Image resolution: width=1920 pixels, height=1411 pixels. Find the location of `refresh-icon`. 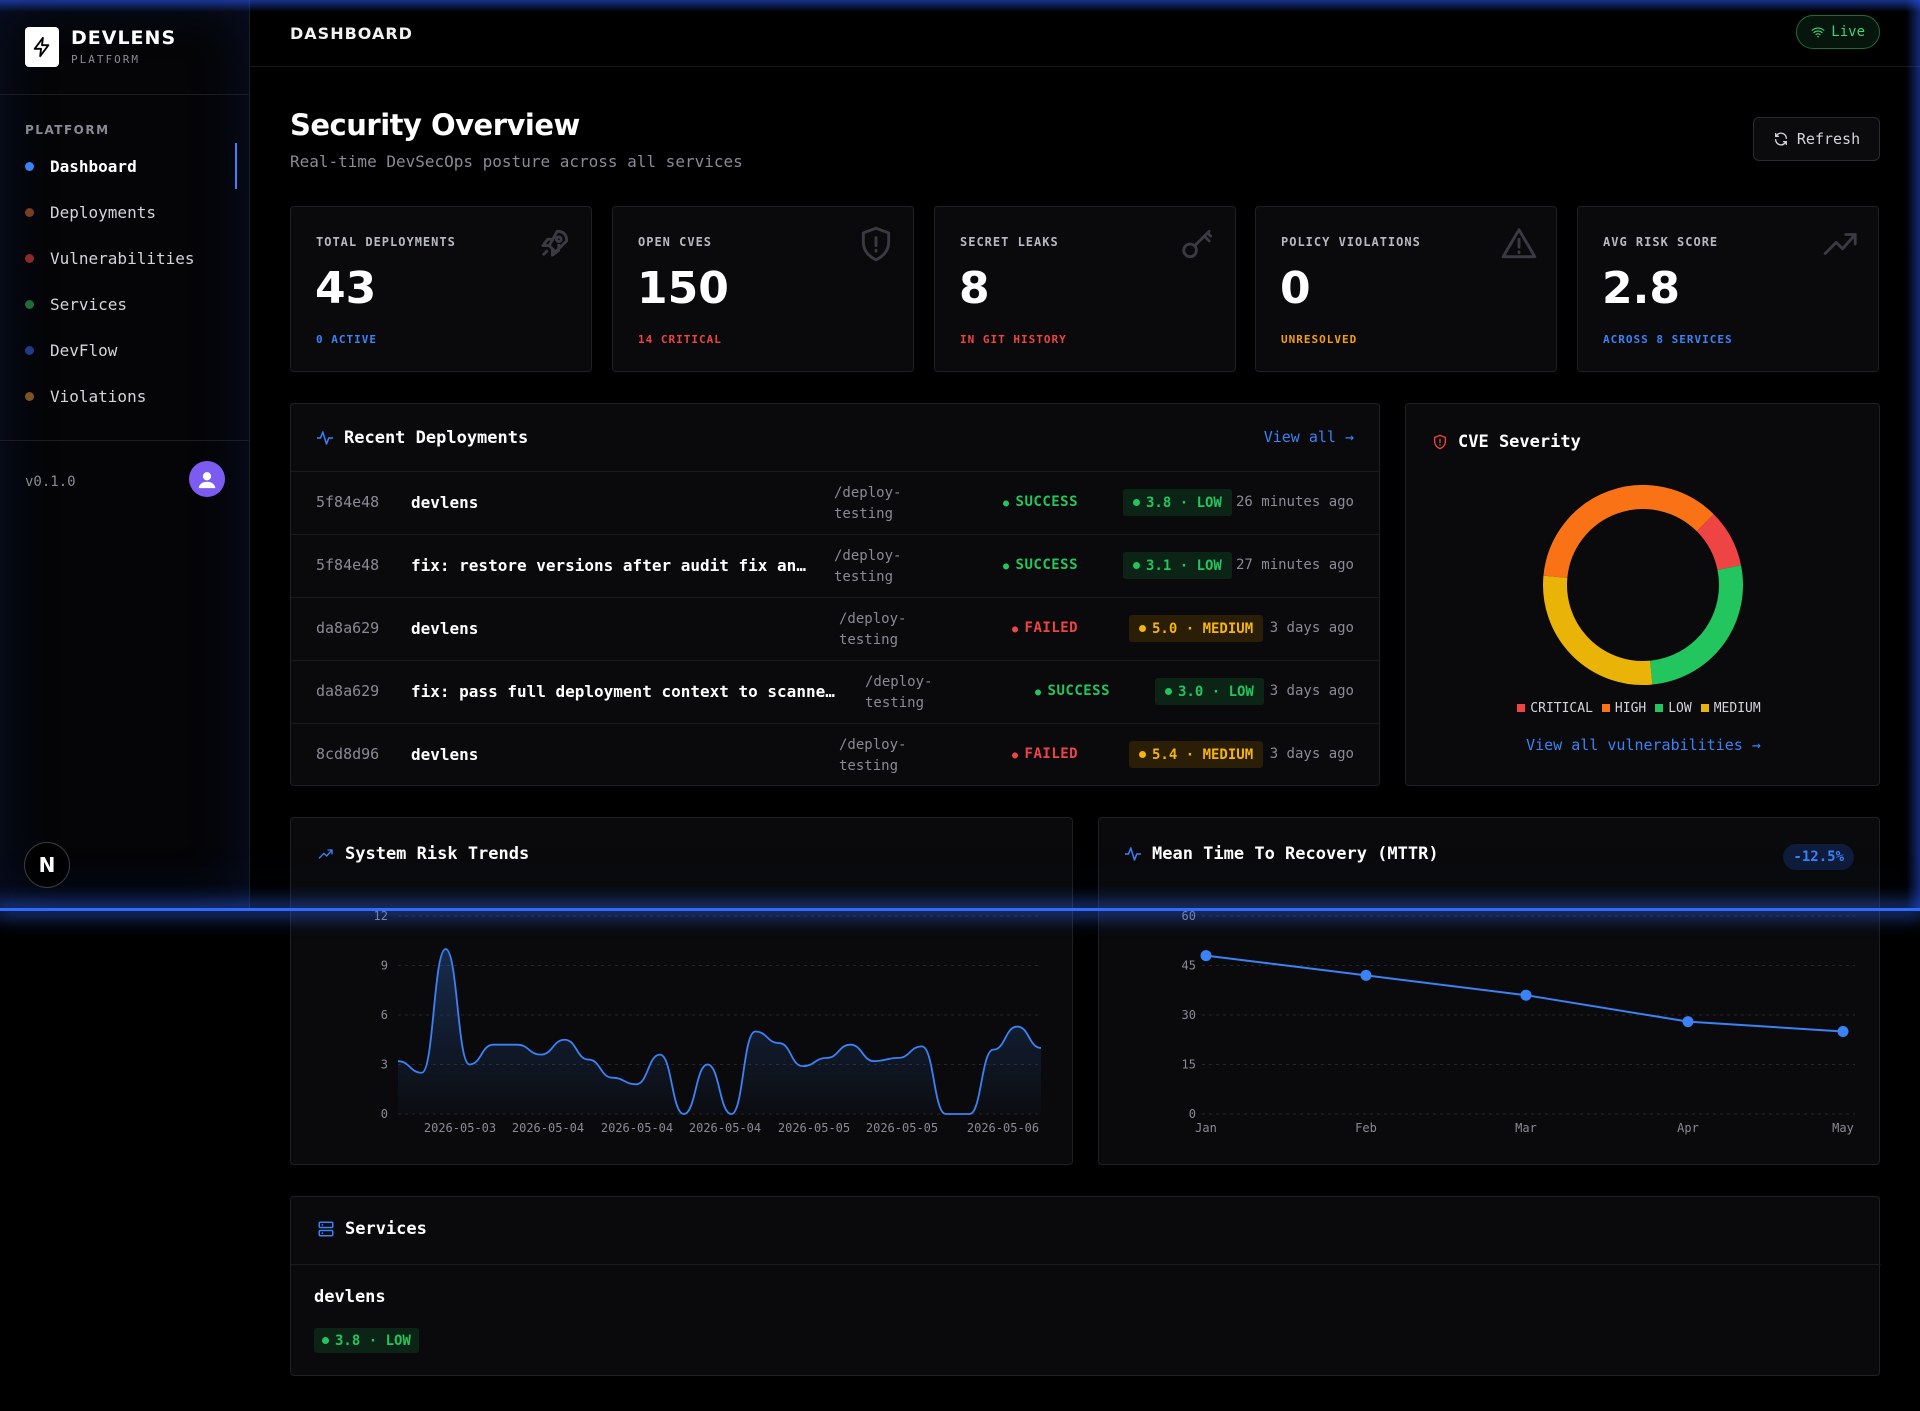

refresh-icon is located at coordinates (1780, 139).